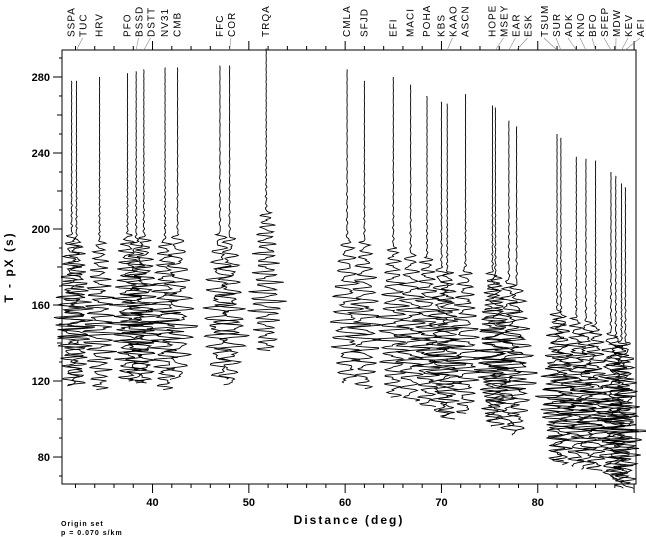 Image resolution: width=646 pixels, height=537 pixels. What do you see at coordinates (558, 44) in the screenshot?
I see `station-leader-sur` at bounding box center [558, 44].